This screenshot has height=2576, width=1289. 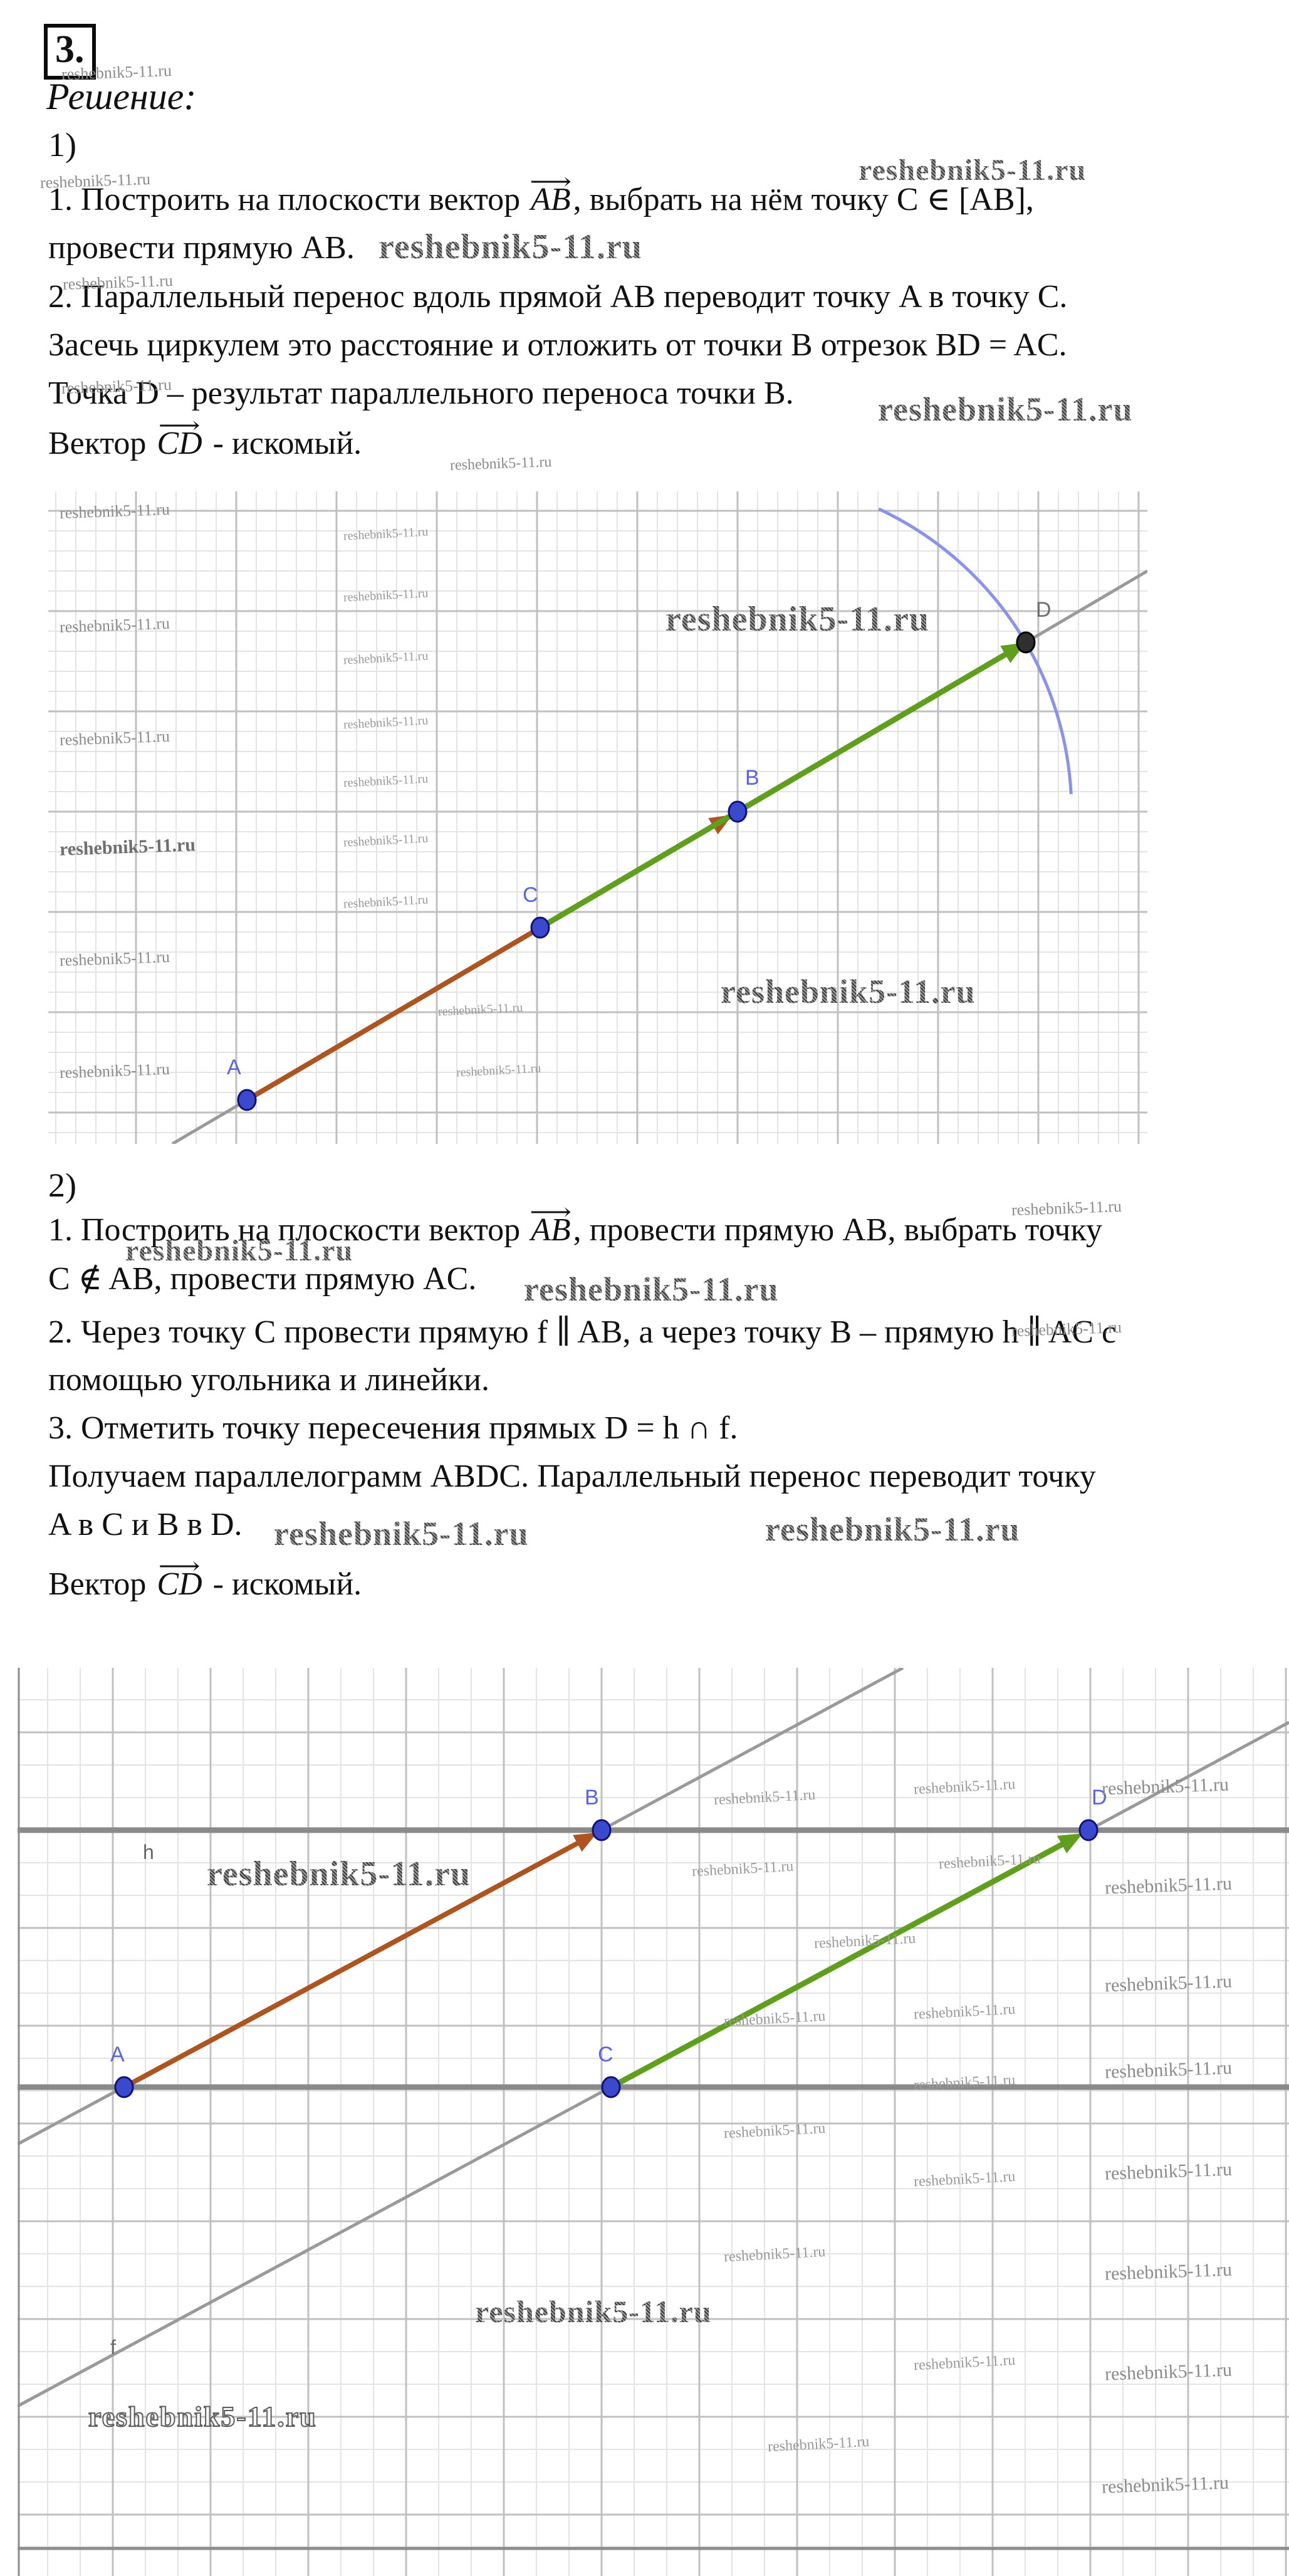 What do you see at coordinates (146, 1524) in the screenshot?
I see `solution2-line7: A в C и B в D.` at bounding box center [146, 1524].